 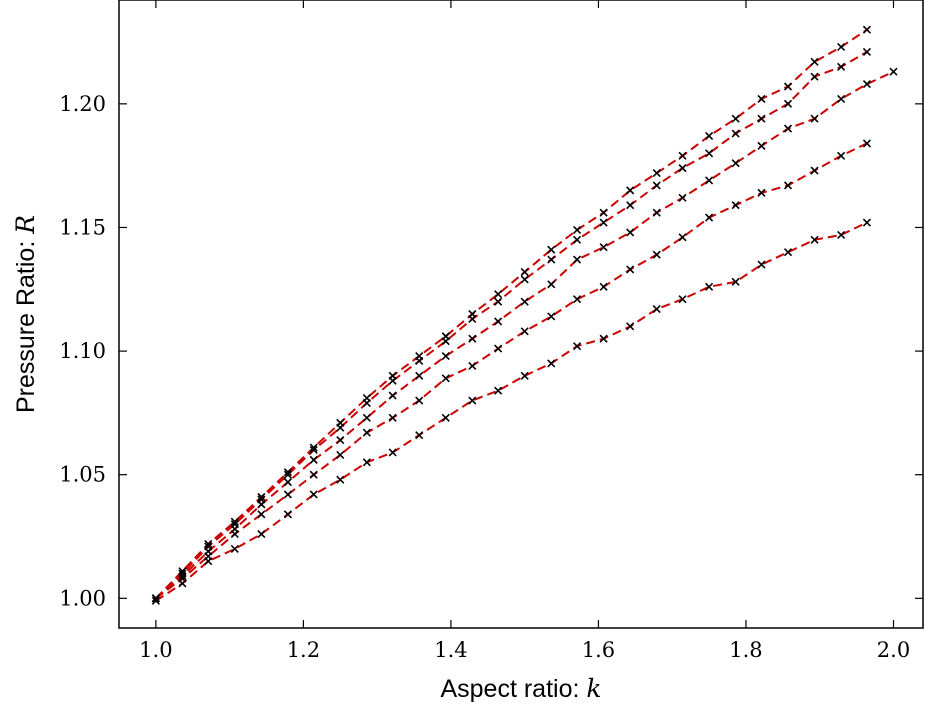 What do you see at coordinates (82, 351) in the screenshot?
I see `y-tick-label: 1.10` at bounding box center [82, 351].